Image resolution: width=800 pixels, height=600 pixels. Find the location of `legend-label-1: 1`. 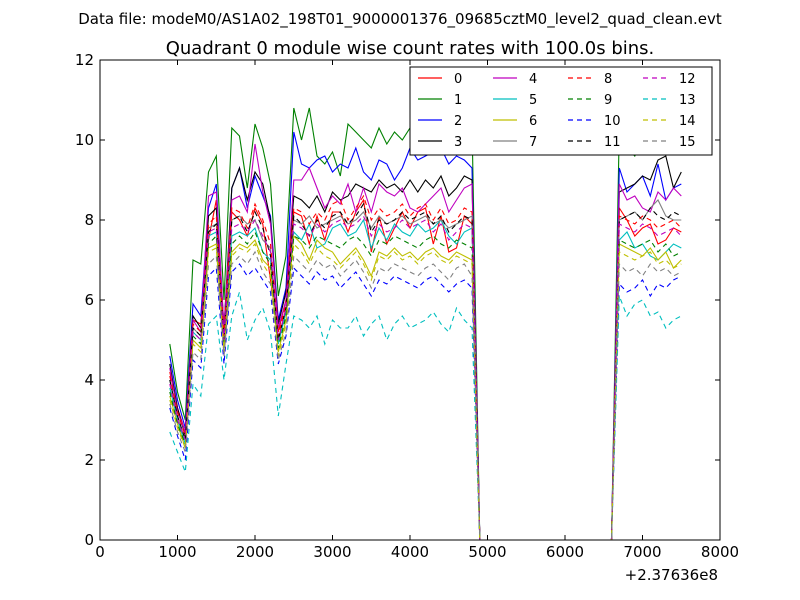

legend-label-1: 1 is located at coordinates (458, 100).